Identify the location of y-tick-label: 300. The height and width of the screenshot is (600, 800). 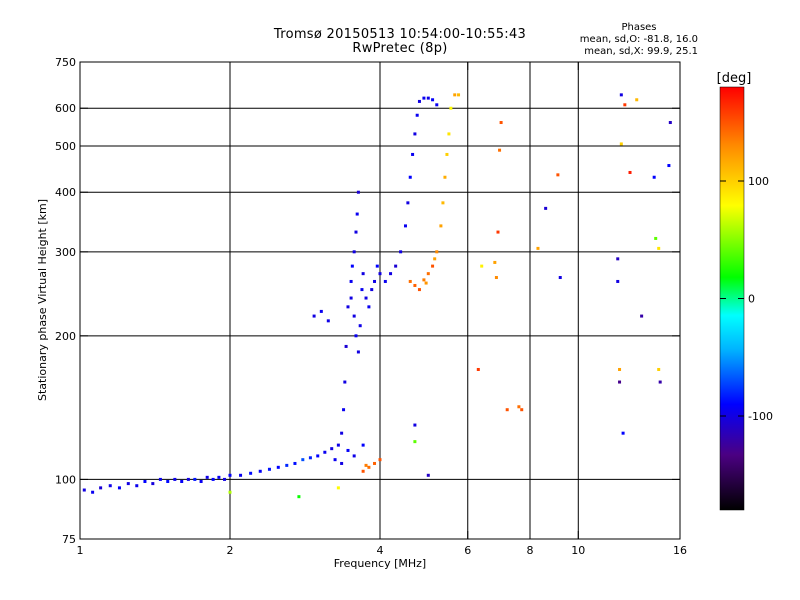
(65, 252).